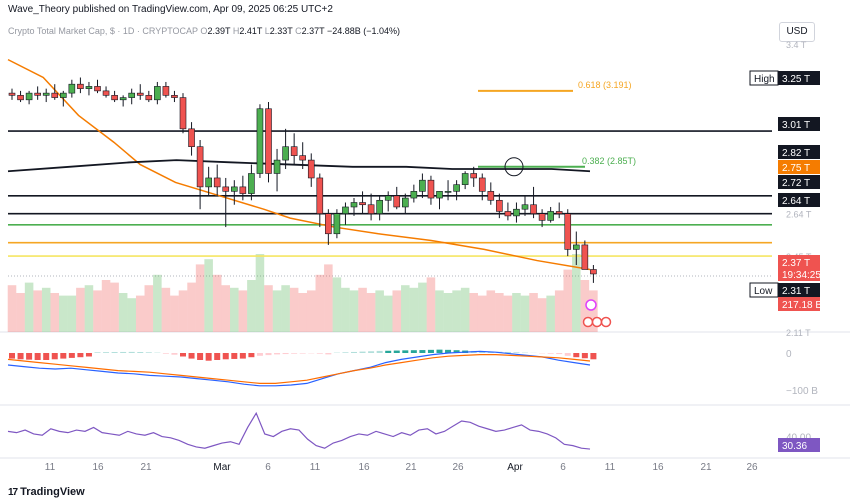 The image size is (850, 504). I want to click on x-axis-tick-label: 16, so click(98, 467).